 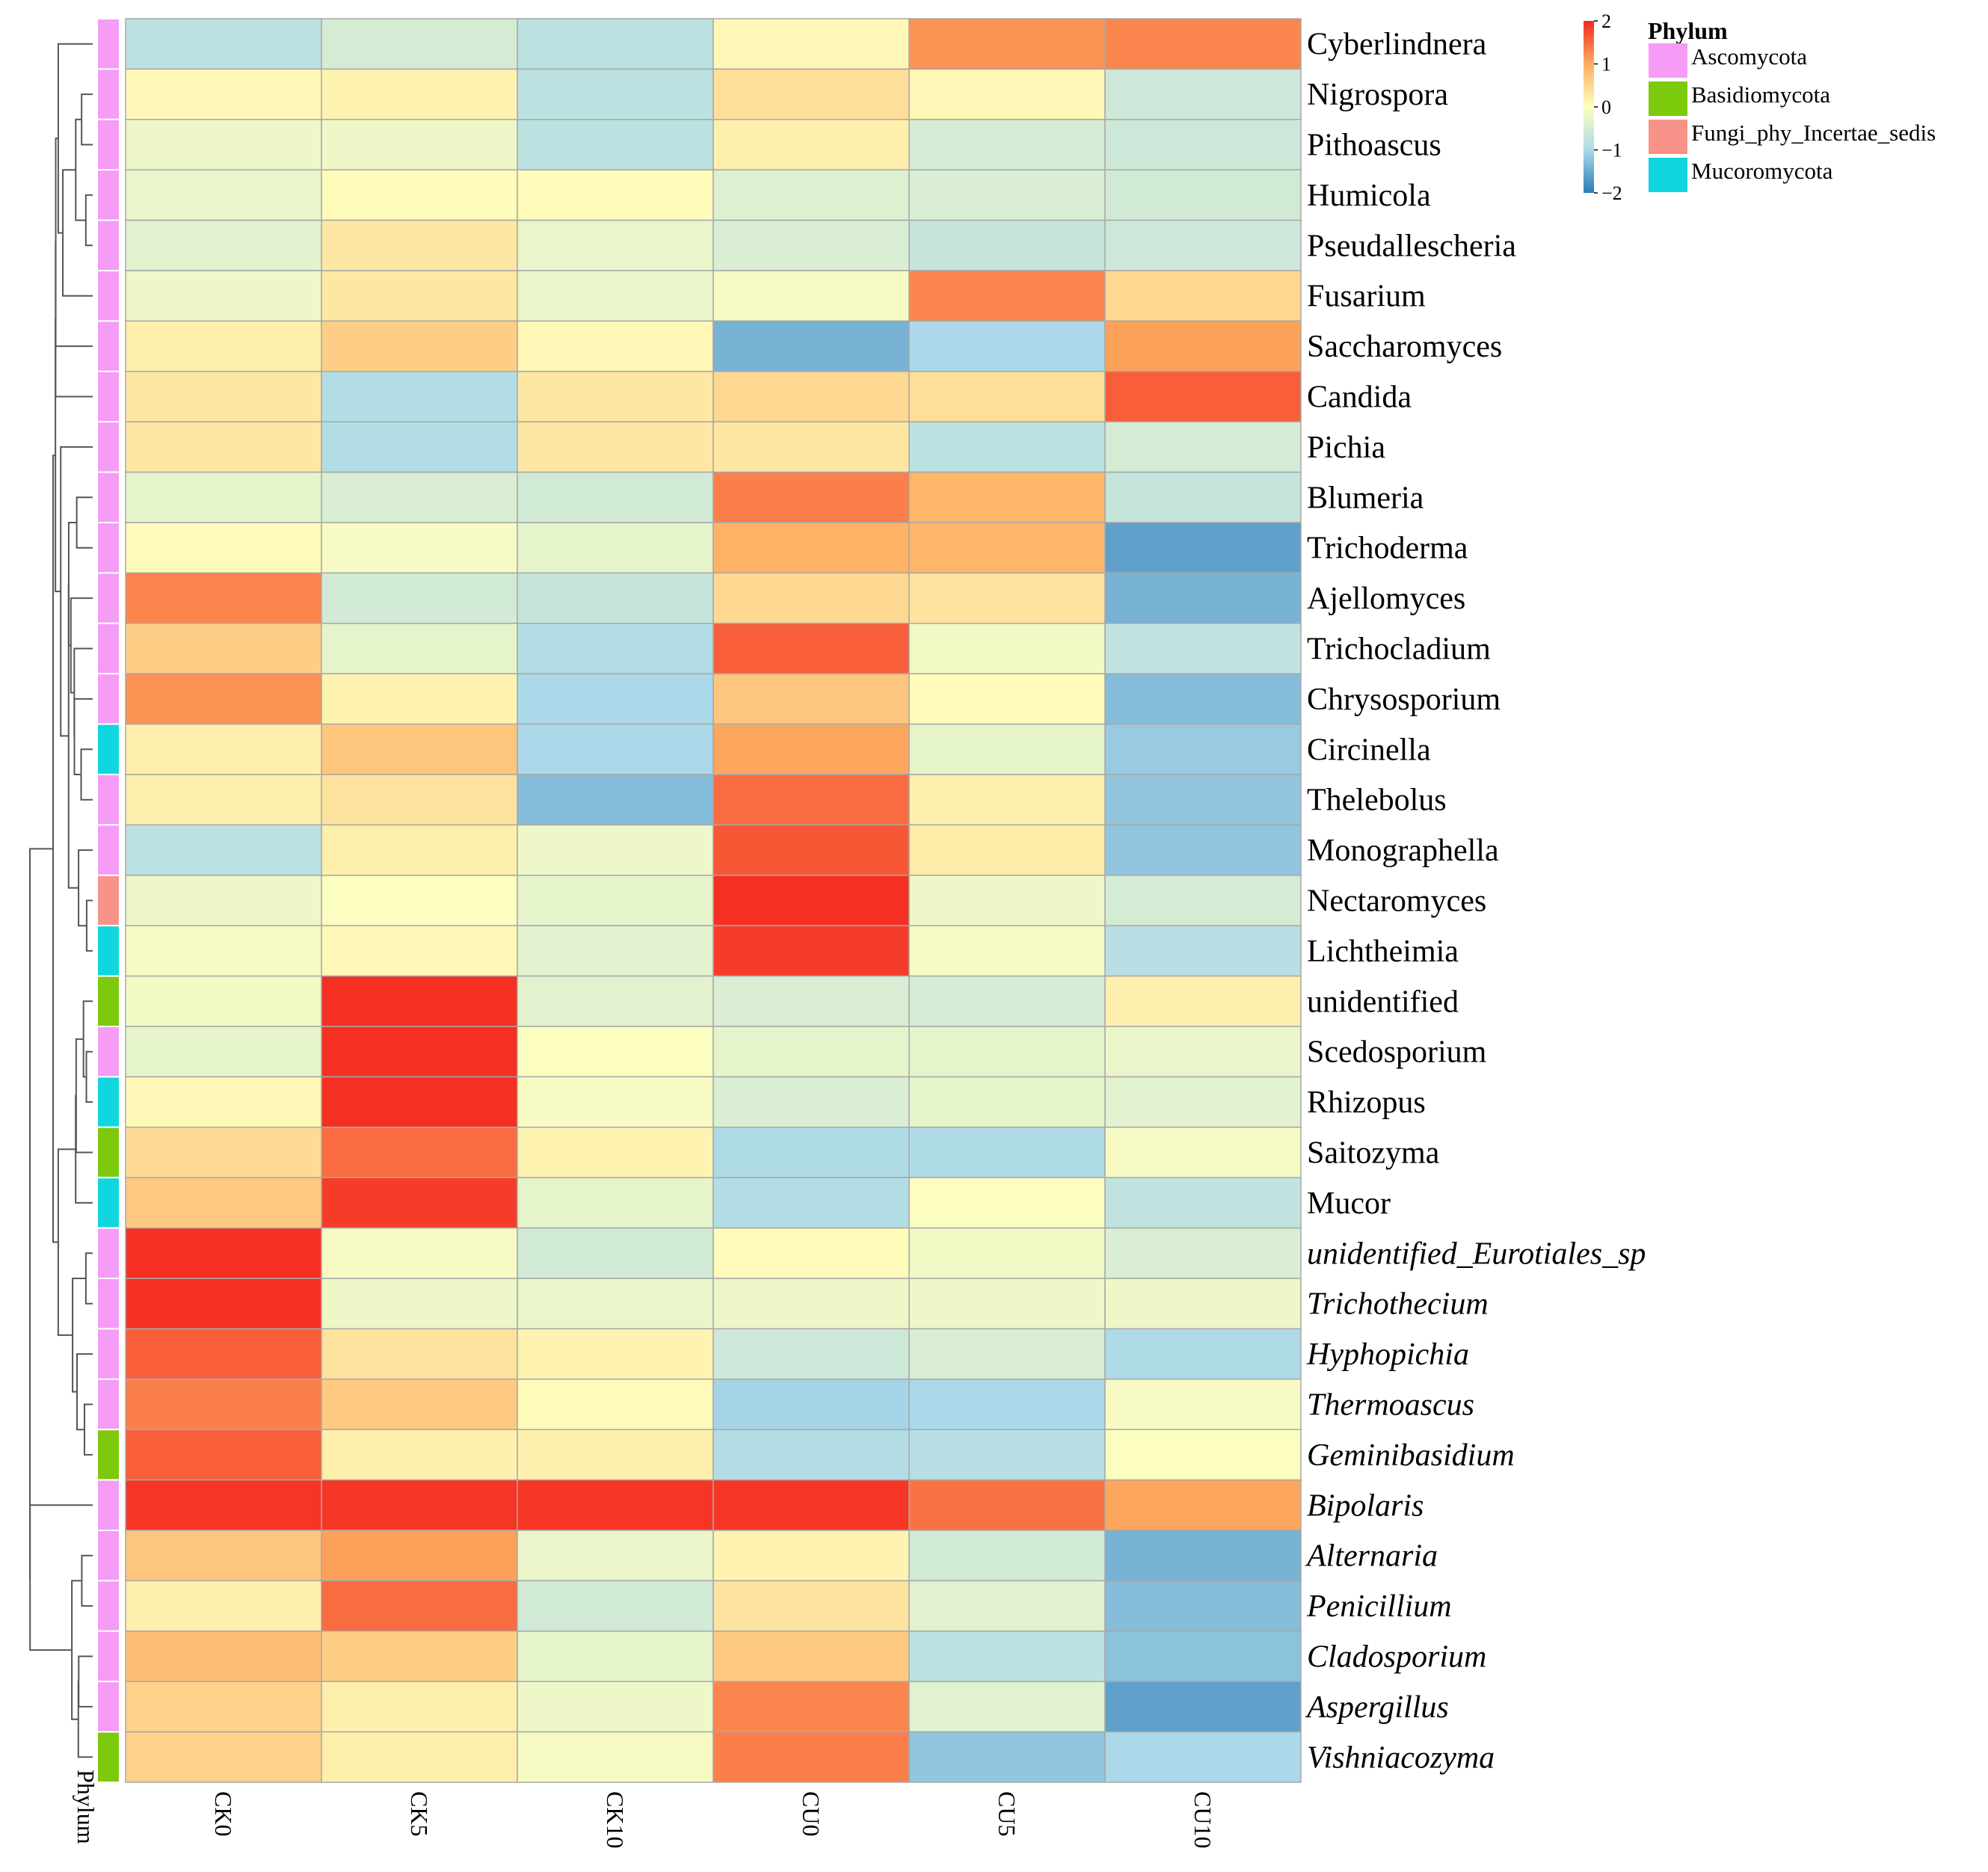 What do you see at coordinates (223, 1152) in the screenshot?
I see `cell-saitozyma-ck0` at bounding box center [223, 1152].